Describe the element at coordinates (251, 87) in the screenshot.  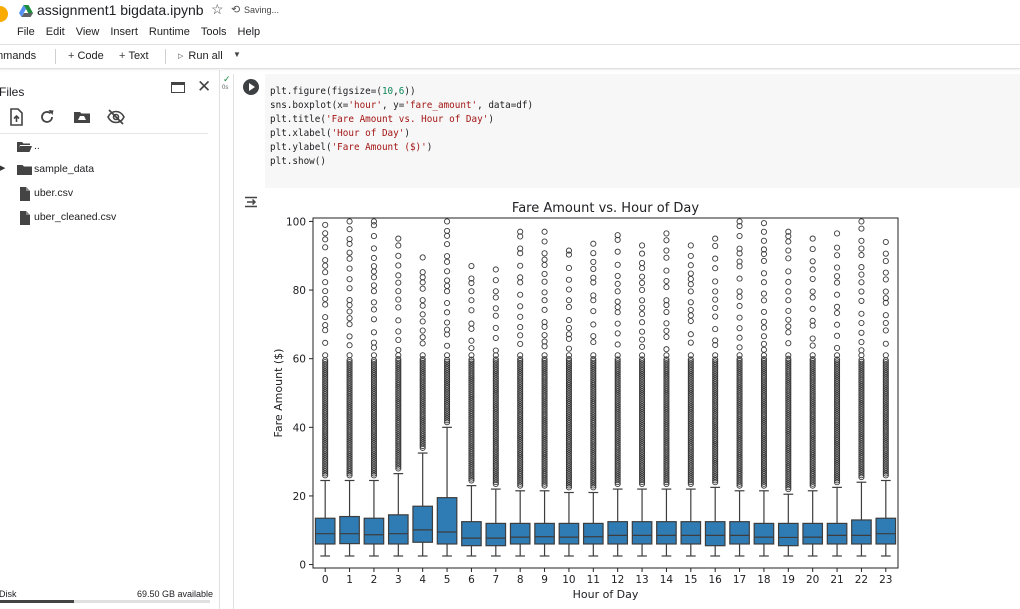
I see `run-cell-button` at that location.